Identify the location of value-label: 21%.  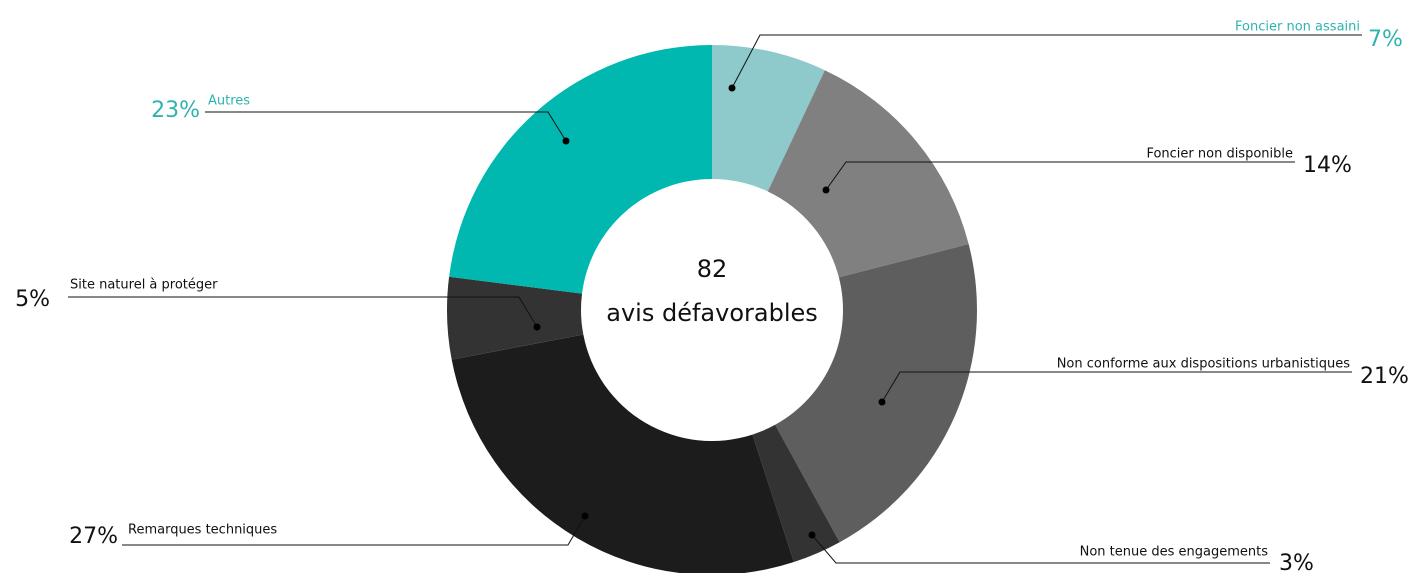
(1384, 376).